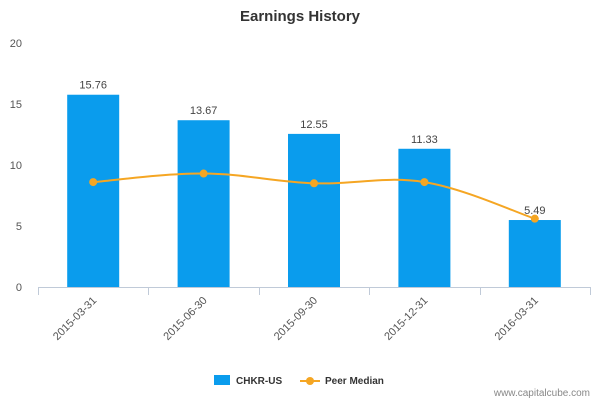  Describe the element at coordinates (259, 381) in the screenshot. I see `legend-label-chkr-us: CHKR-US` at that location.